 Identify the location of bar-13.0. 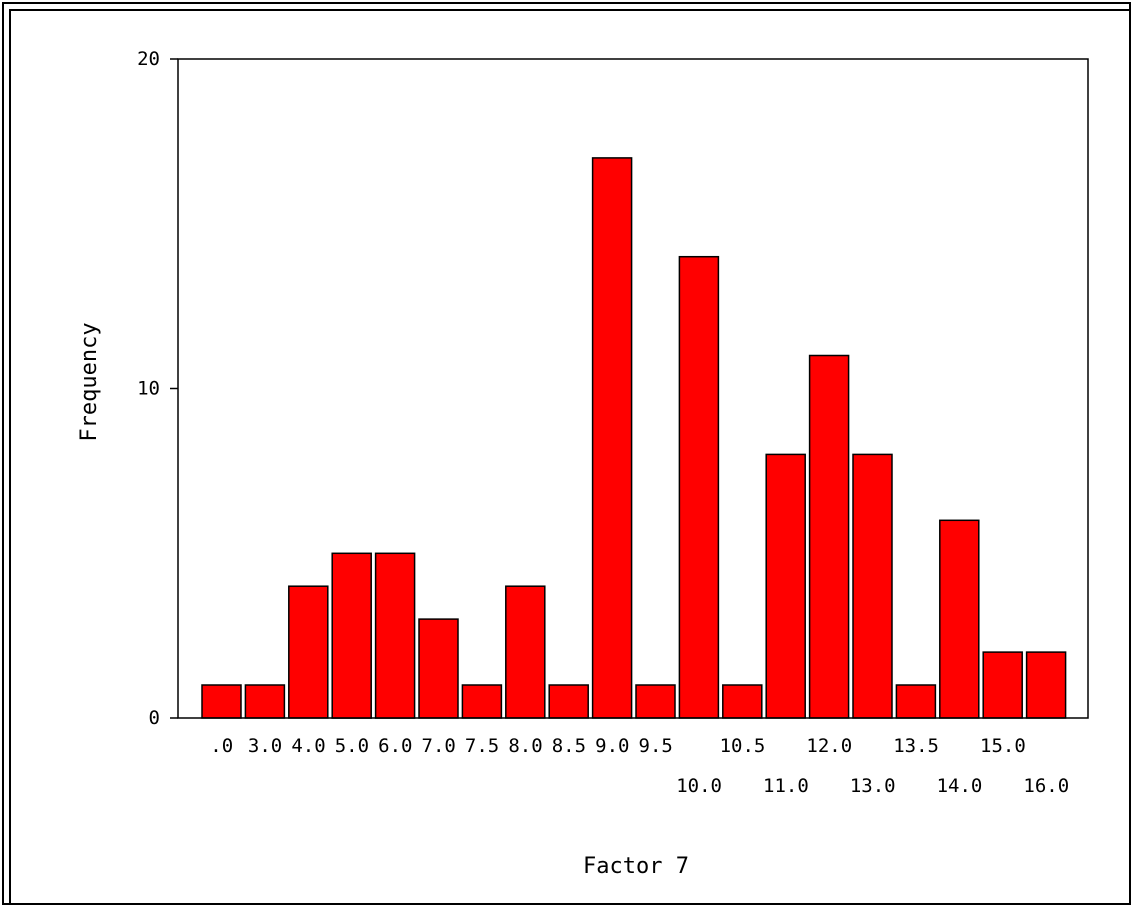
(872, 586).